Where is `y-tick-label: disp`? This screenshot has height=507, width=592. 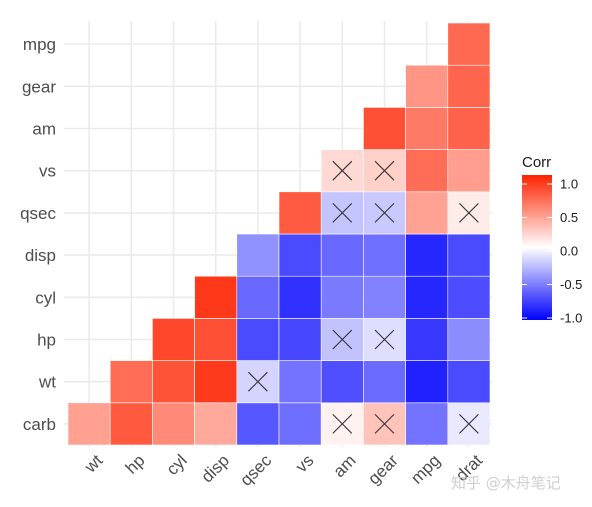
y-tick-label: disp is located at coordinates (40, 255).